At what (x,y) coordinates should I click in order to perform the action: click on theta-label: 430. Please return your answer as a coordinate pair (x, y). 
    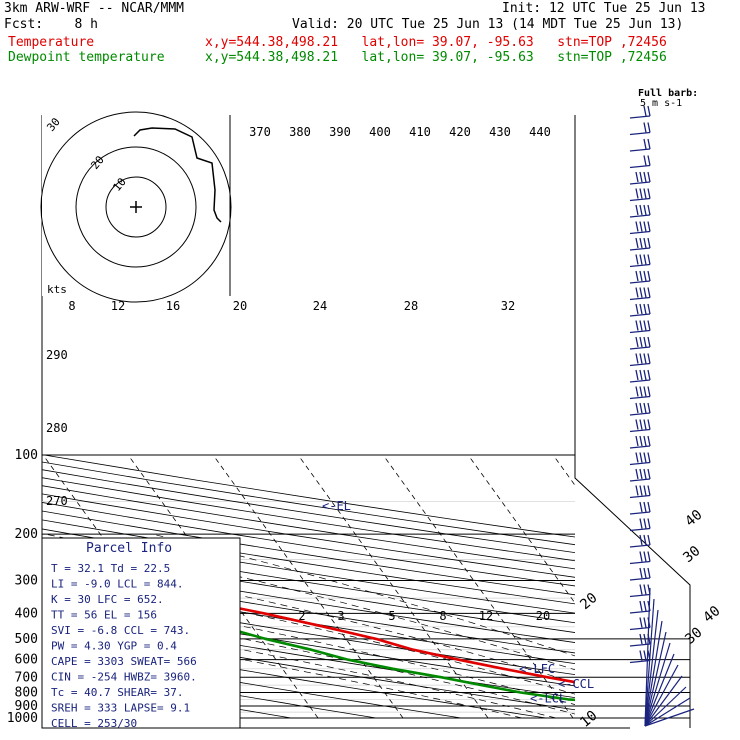
    Looking at the image, I should click on (500, 132).